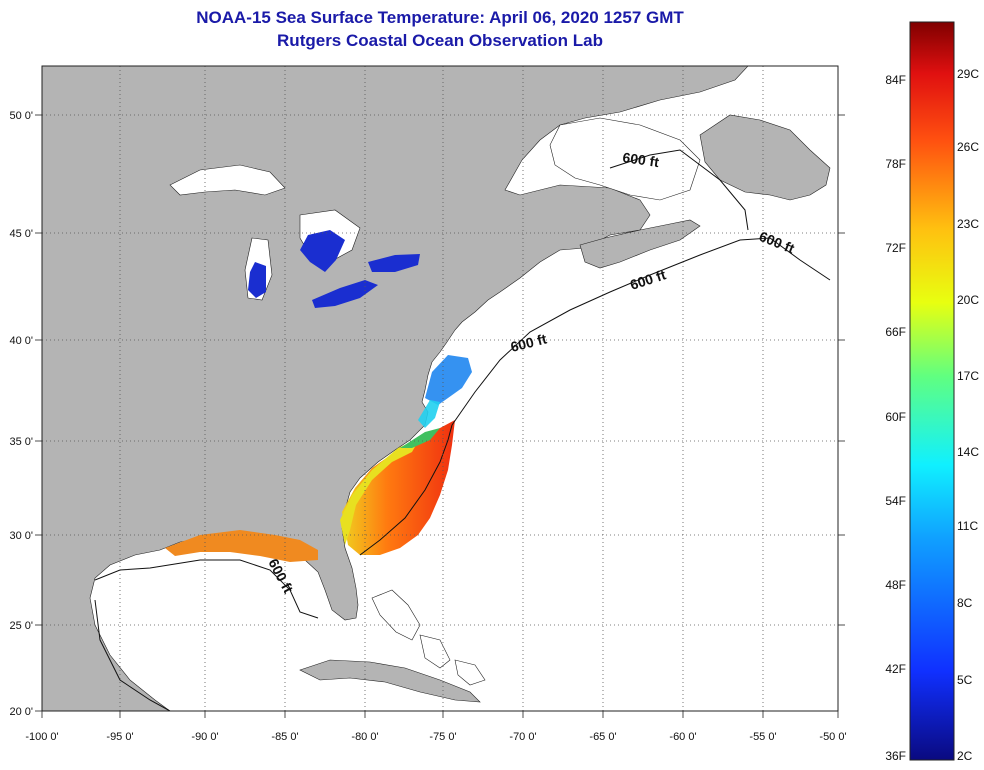 The width and height of the screenshot is (984, 770). I want to click on lake-sst-ontario, so click(394, 263).